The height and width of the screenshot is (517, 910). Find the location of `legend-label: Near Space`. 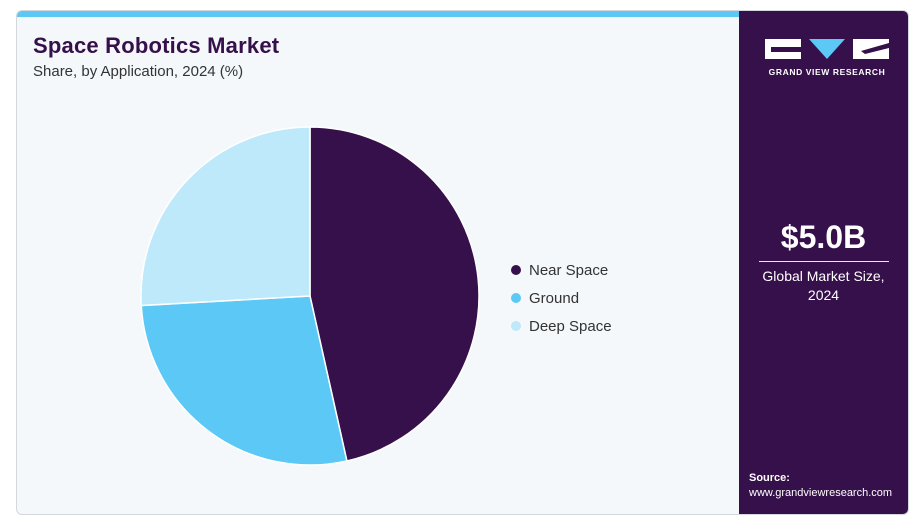

legend-label: Near Space is located at coordinates (569, 270).